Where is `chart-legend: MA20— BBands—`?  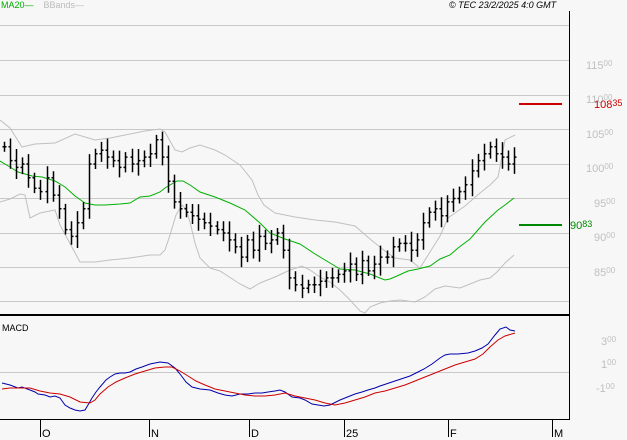 chart-legend: MA20— BBands— is located at coordinates (42, 5).